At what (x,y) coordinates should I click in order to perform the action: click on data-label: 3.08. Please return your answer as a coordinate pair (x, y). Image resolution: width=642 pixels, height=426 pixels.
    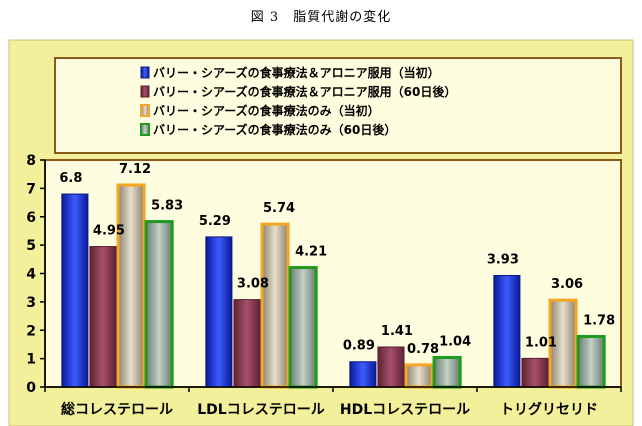
    Looking at the image, I should click on (253, 284).